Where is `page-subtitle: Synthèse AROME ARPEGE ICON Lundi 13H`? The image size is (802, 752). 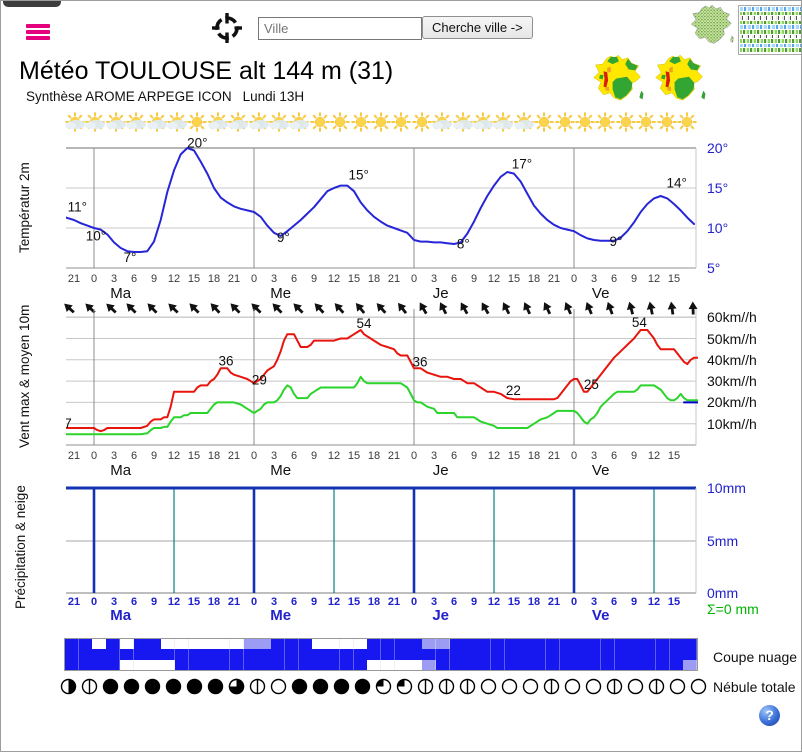
page-subtitle: Synthèse AROME ARPEGE ICON Lundi 13H is located at coordinates (165, 96).